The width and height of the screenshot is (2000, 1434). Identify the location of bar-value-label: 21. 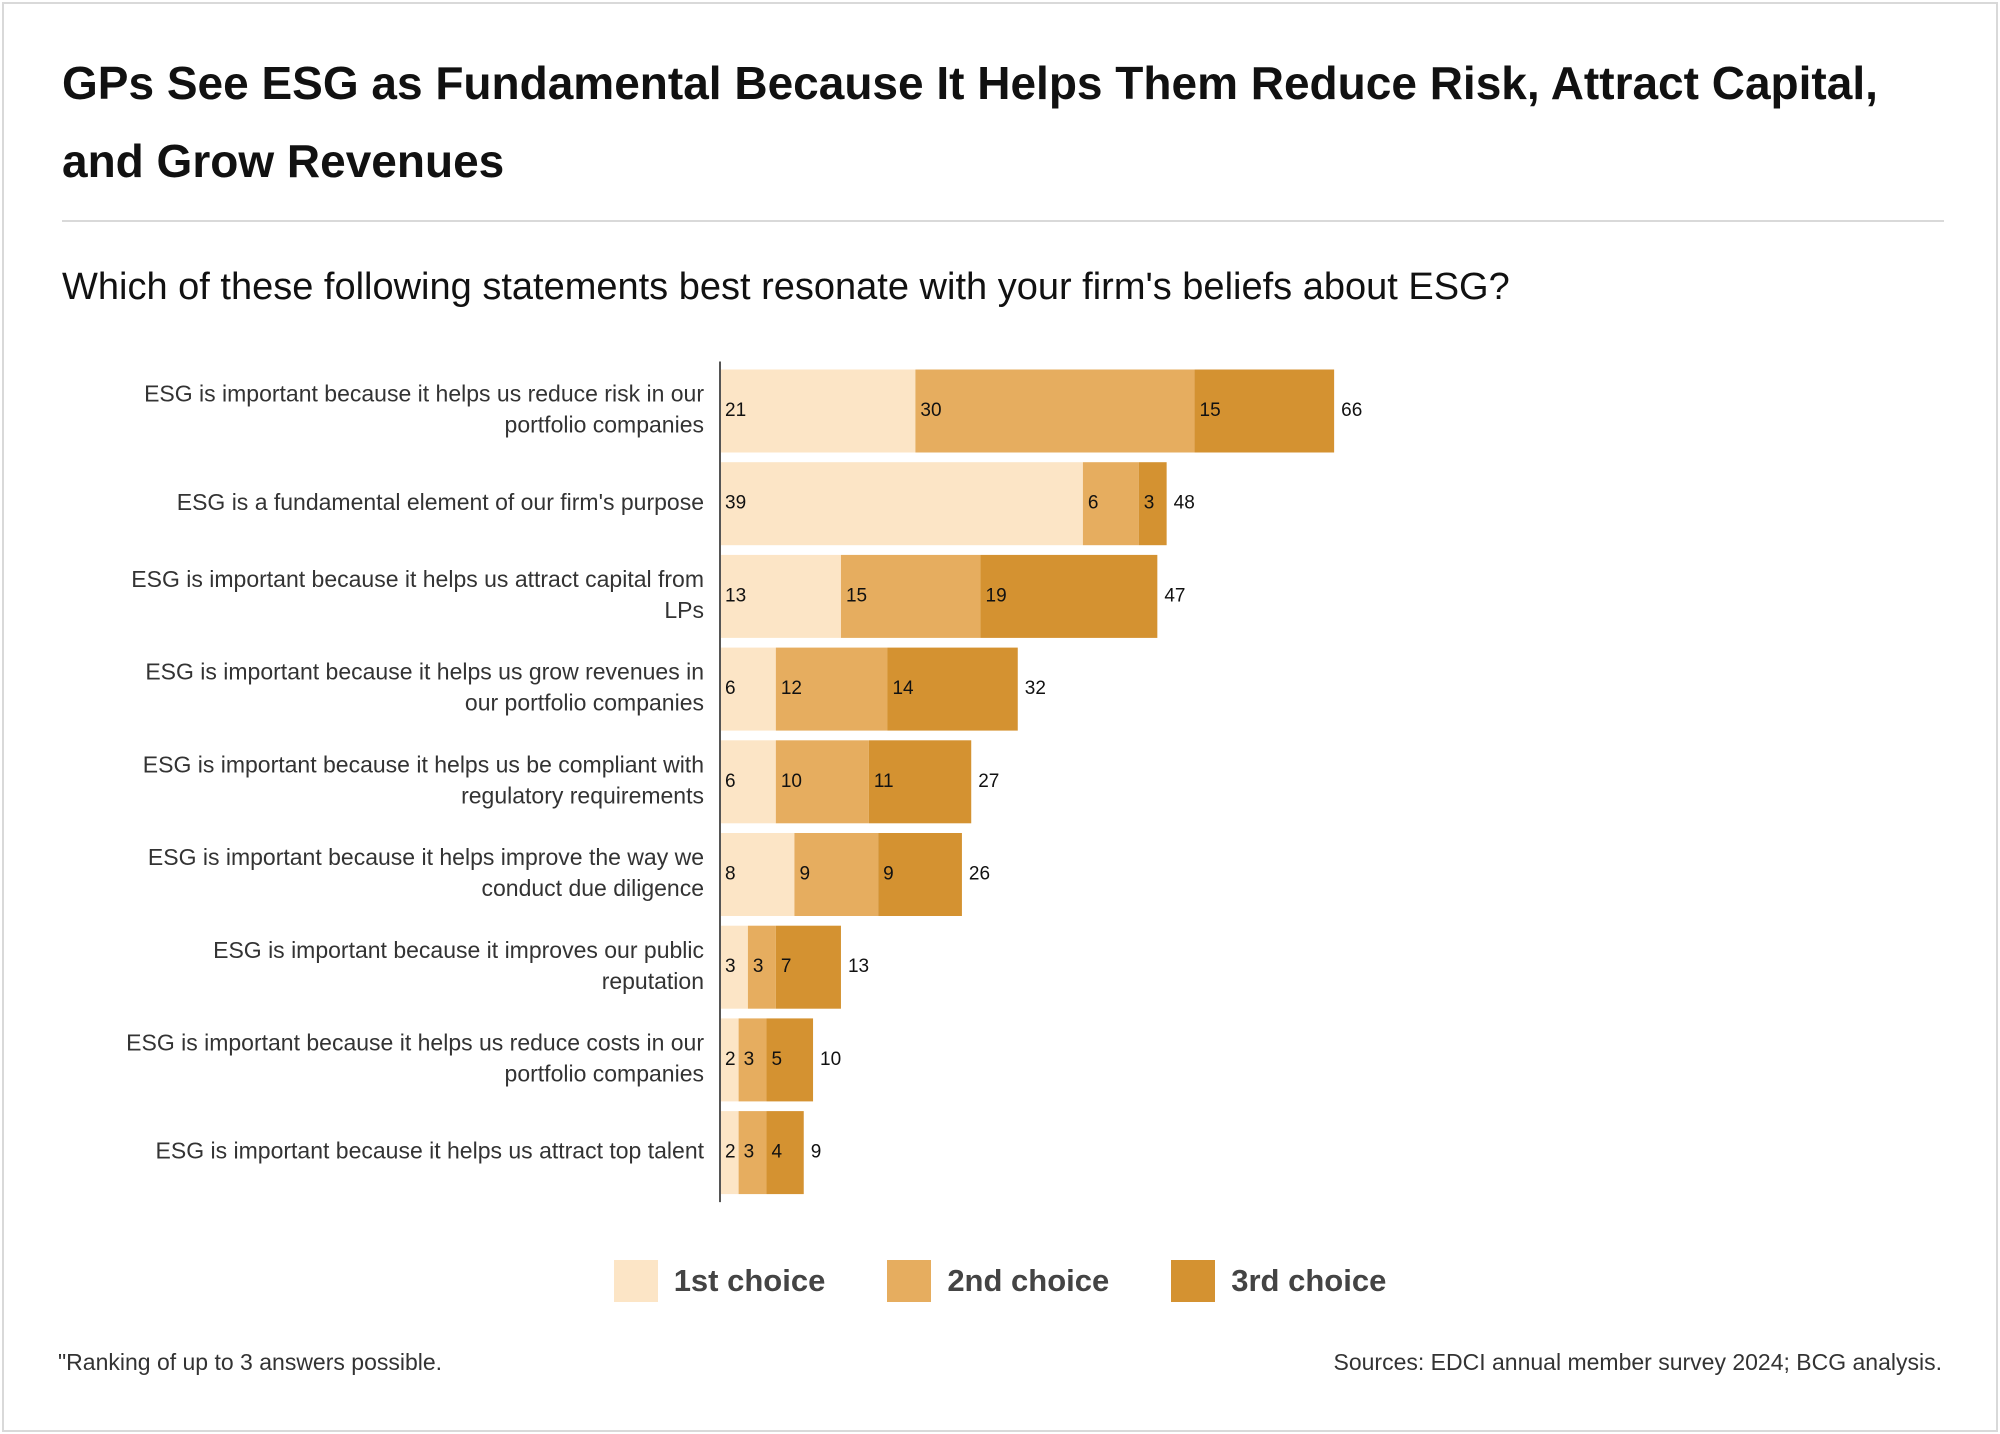
(735, 410).